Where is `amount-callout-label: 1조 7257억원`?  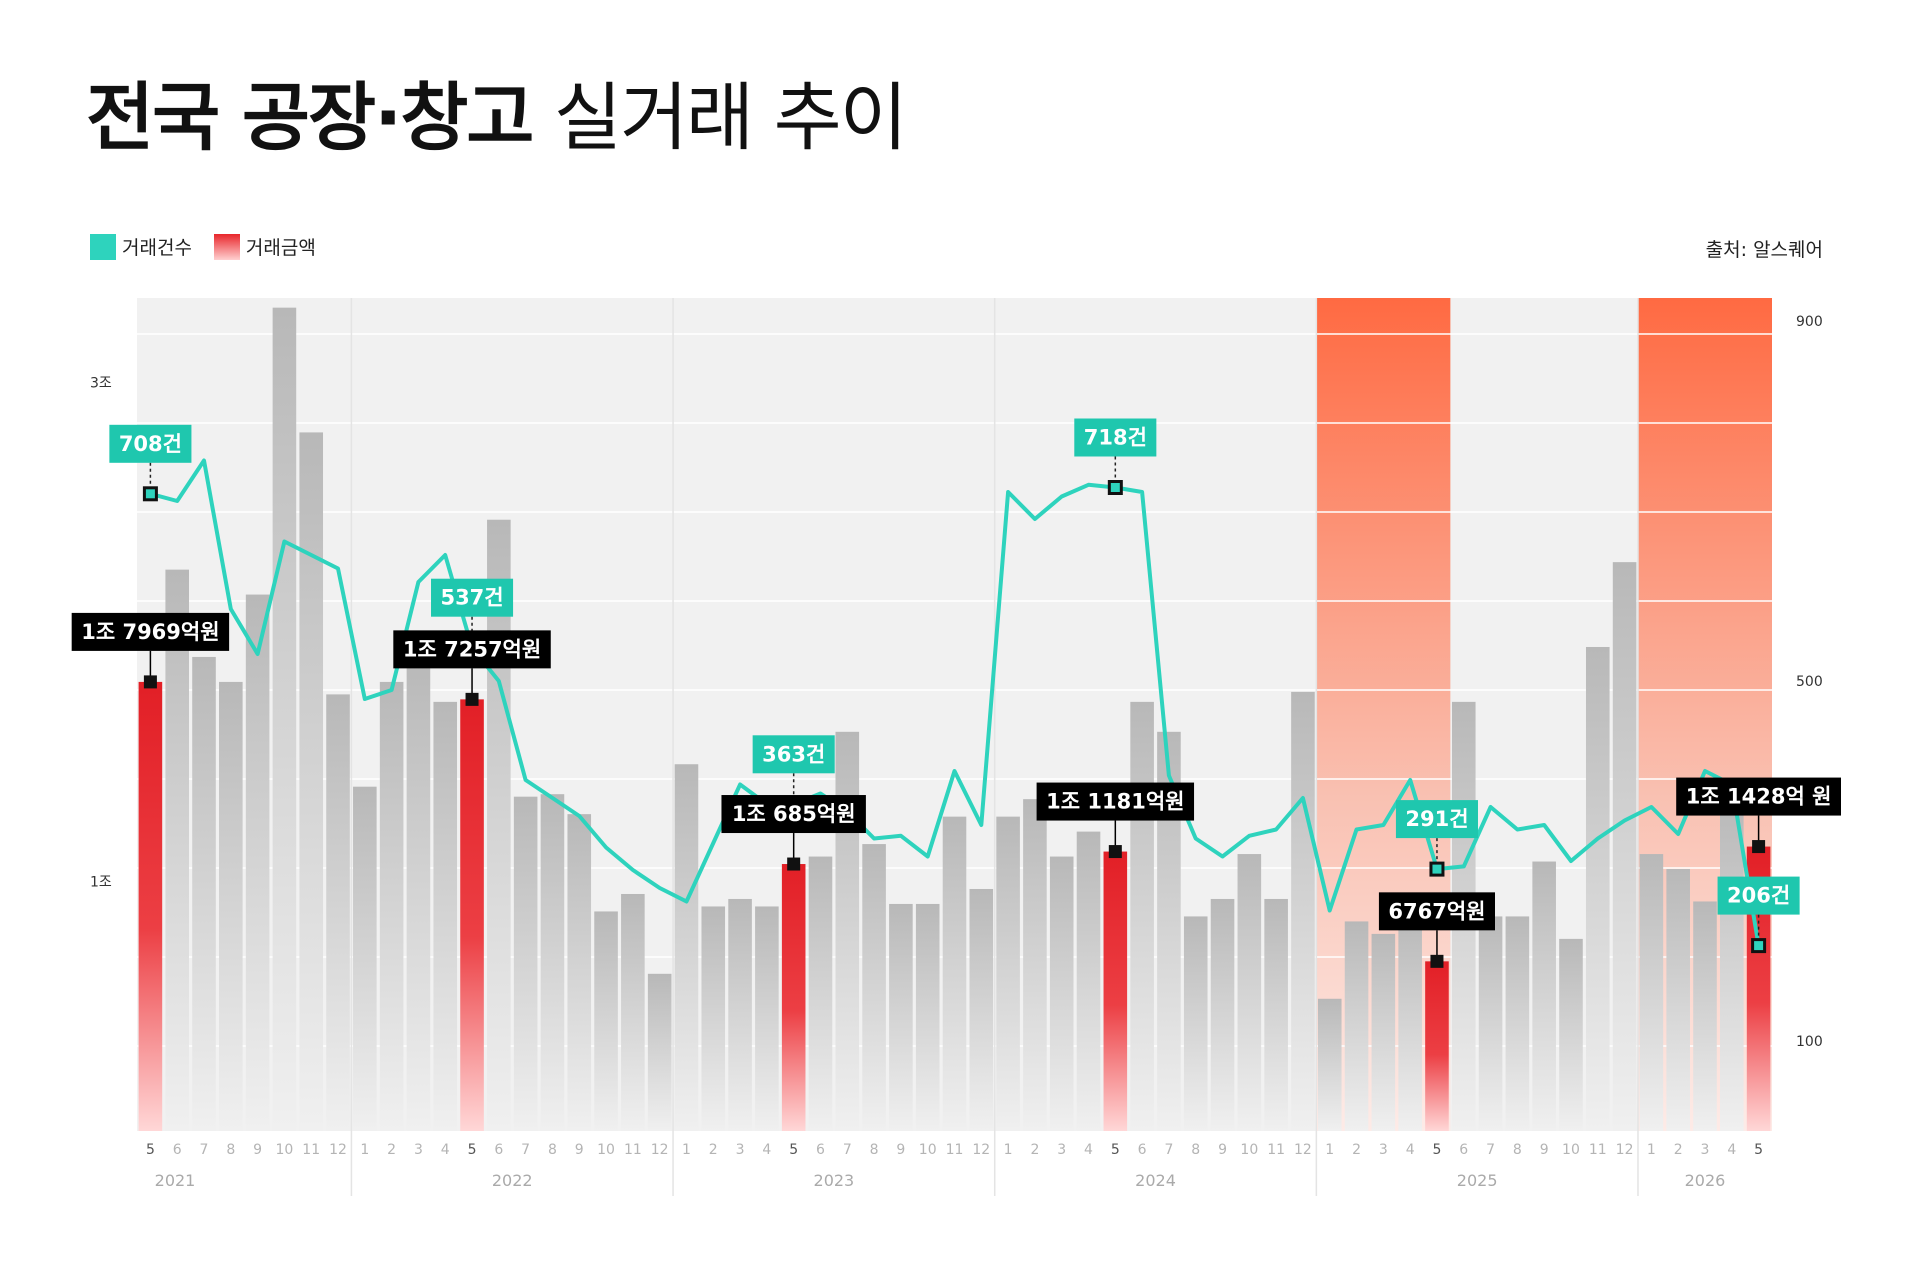 amount-callout-label: 1조 7257억원 is located at coordinates (472, 649).